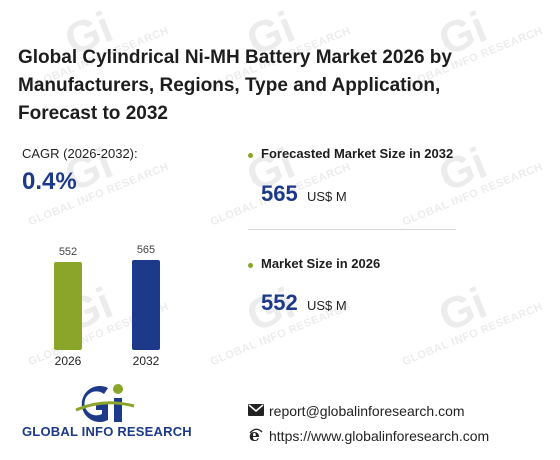 Image resolution: width=560 pixels, height=460 pixels. Describe the element at coordinates (327, 196) in the screenshot. I see `kpi-forecast-unit: US$ M` at that location.